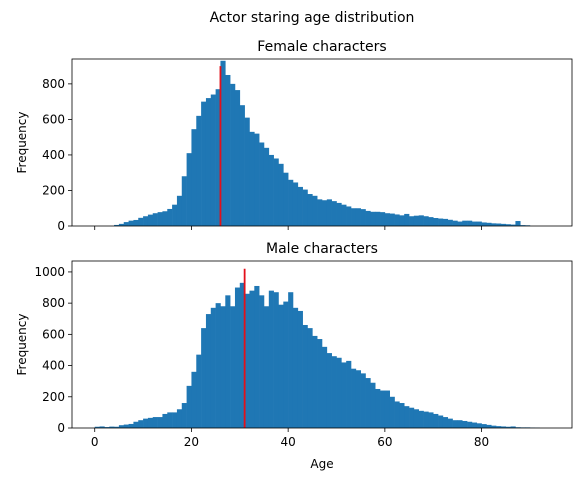  Describe the element at coordinates (61, 226) in the screenshot. I see `female-y-tick-label: 0` at that location.